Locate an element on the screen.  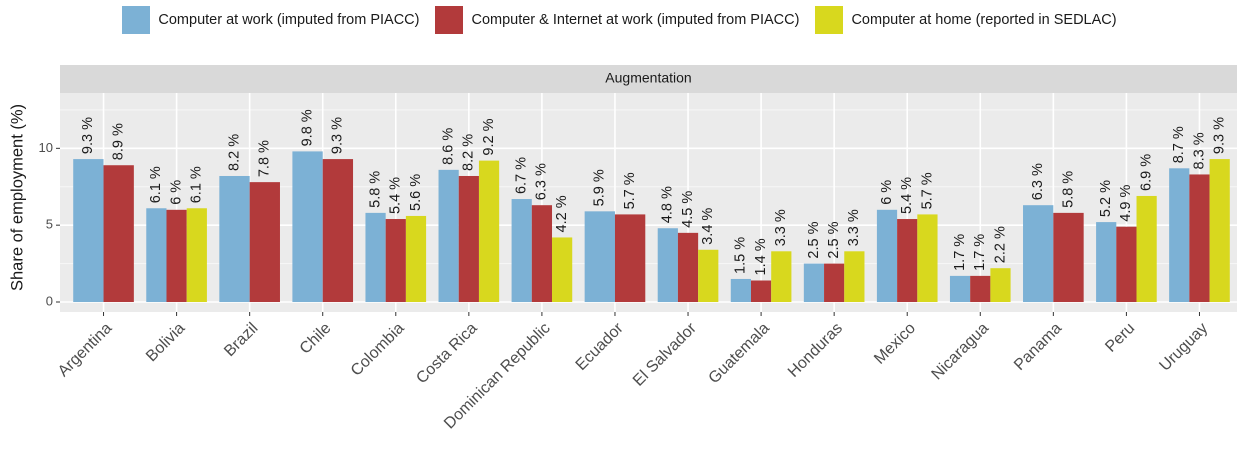
x-tick-label: Costa Rica is located at coordinates (446, 353).